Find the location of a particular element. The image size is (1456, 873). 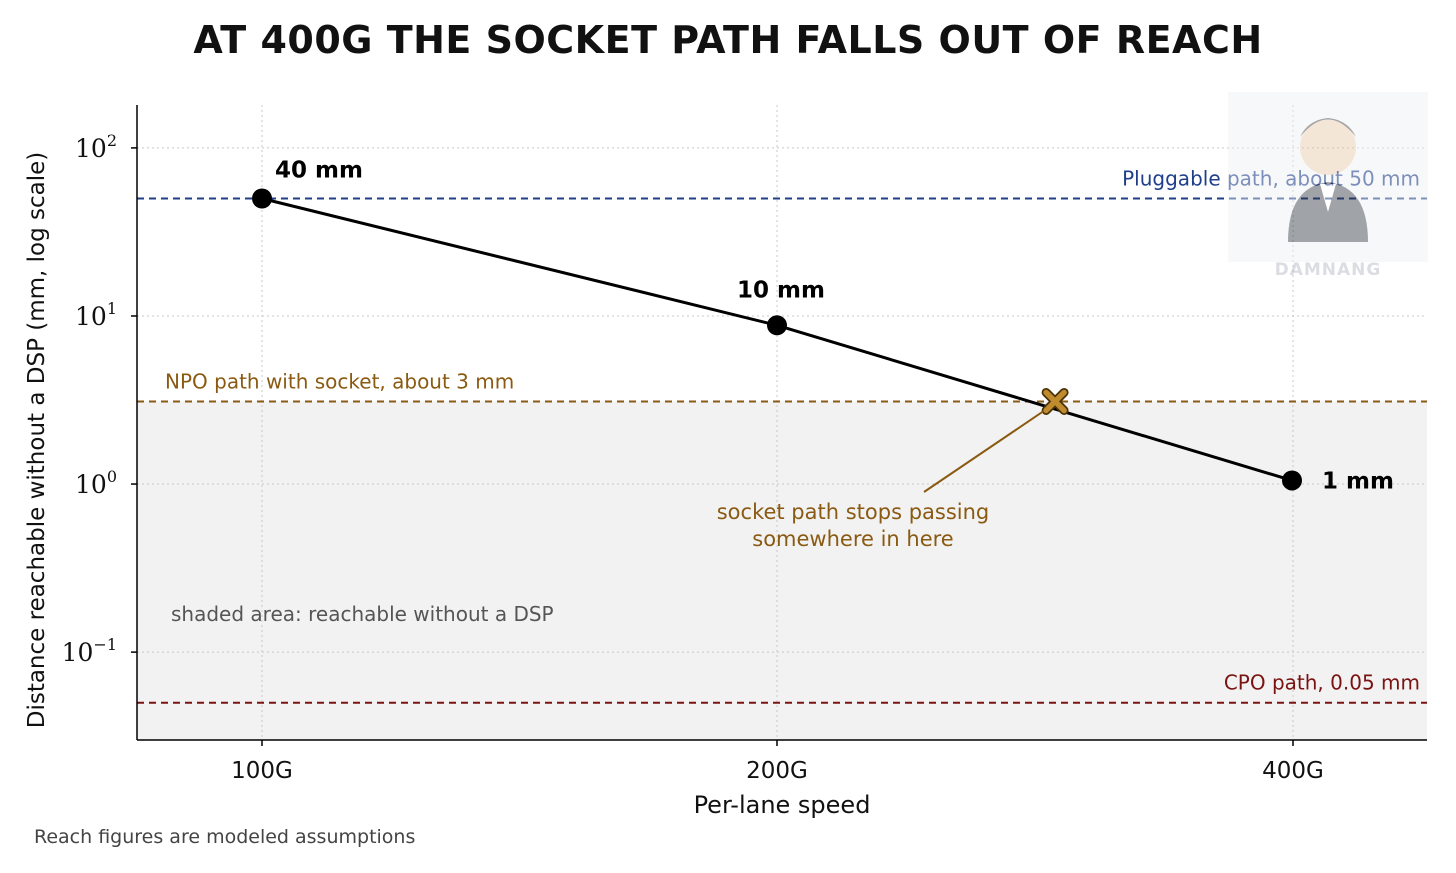

annotation-pointer is located at coordinates (983, 451).